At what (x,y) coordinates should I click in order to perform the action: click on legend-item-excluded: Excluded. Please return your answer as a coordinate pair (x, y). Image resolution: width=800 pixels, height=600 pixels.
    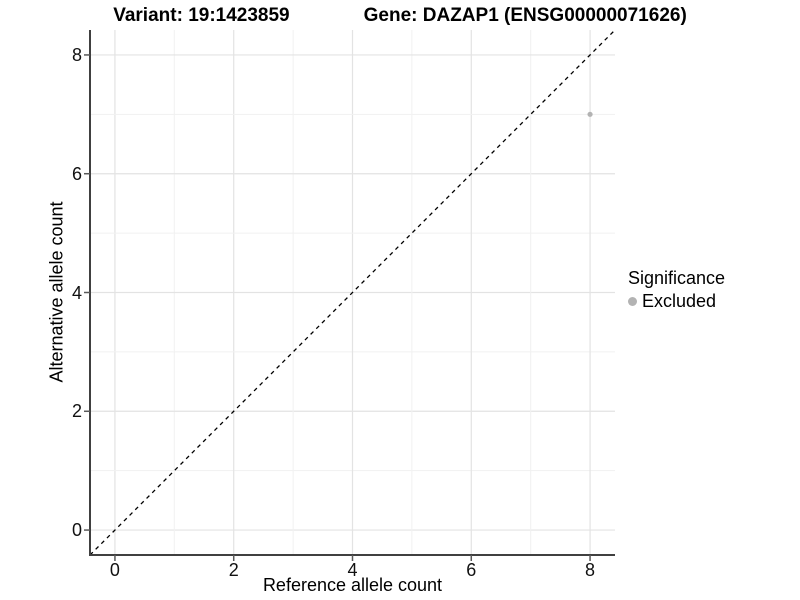
    Looking at the image, I should click on (676, 301).